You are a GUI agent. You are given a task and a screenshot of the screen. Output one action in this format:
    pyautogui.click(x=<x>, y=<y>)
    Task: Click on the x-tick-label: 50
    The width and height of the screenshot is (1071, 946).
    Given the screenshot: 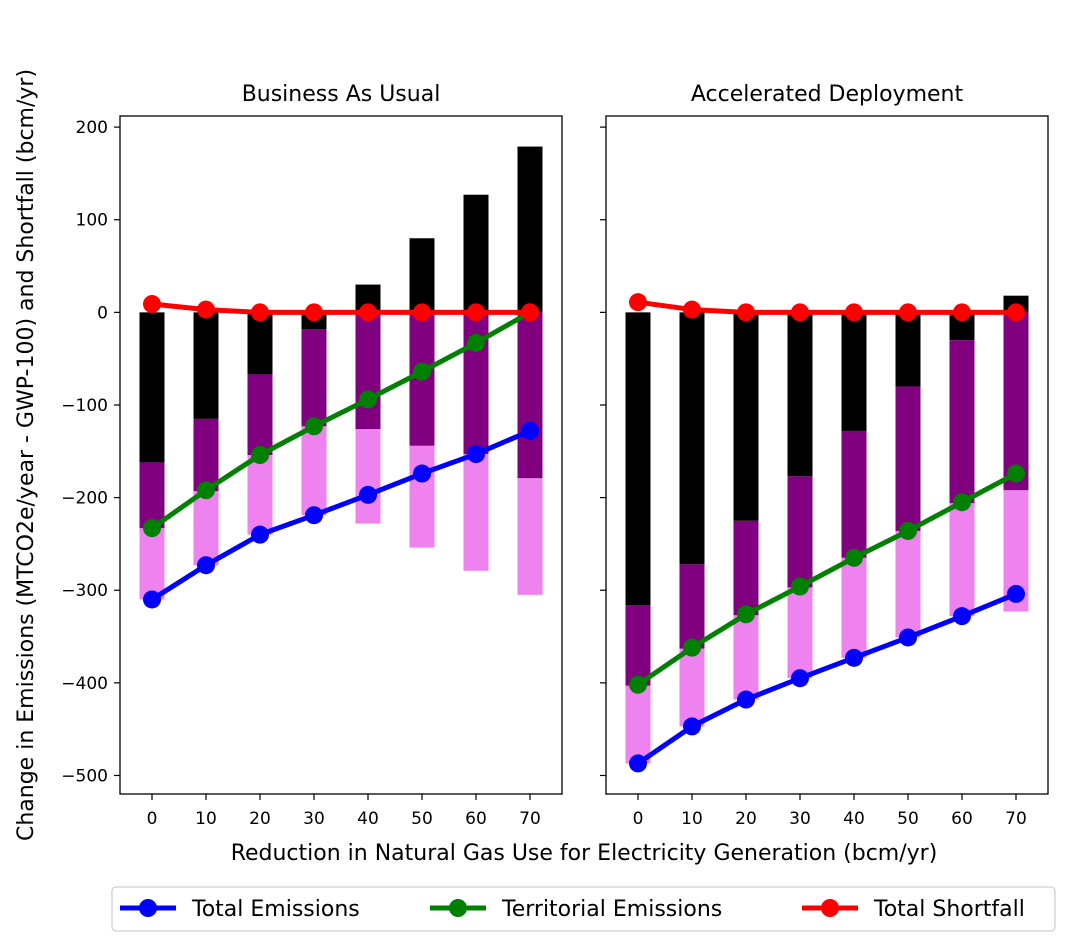 What is the action you would take?
    pyautogui.click(x=422, y=819)
    